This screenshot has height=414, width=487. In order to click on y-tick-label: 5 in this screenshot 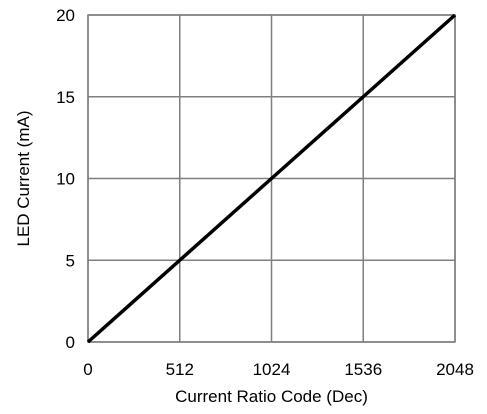, I will do `click(70, 260)`.